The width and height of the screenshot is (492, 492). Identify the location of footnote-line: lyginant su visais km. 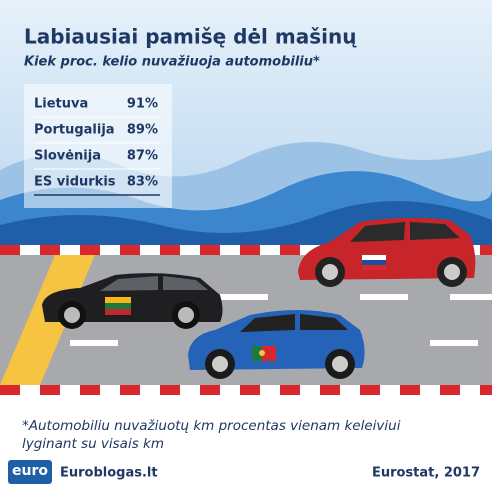
(93, 444).